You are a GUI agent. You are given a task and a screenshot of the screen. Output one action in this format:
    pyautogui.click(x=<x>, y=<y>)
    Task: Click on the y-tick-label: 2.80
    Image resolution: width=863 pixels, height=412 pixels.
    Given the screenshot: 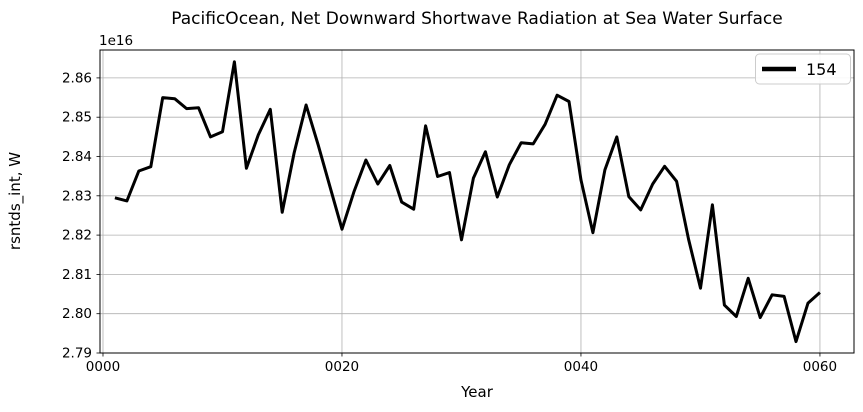 What is the action you would take?
    pyautogui.click(x=77, y=314)
    